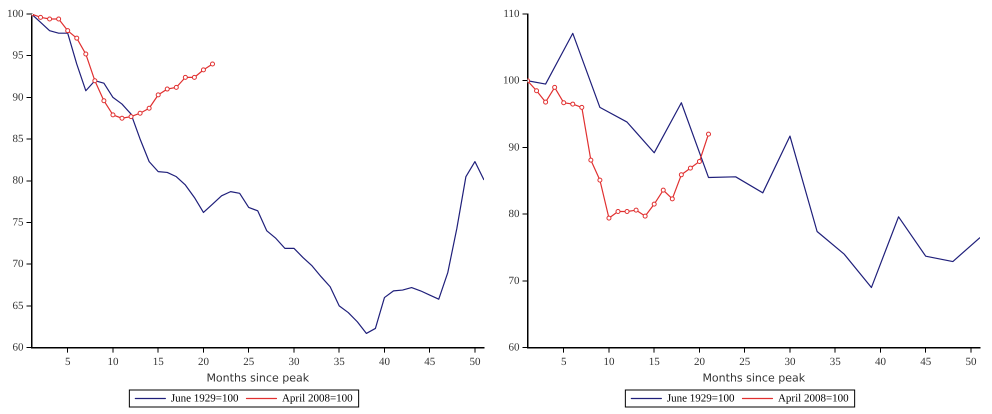  I want to click on y-tick-label: 110, so click(511, 14).